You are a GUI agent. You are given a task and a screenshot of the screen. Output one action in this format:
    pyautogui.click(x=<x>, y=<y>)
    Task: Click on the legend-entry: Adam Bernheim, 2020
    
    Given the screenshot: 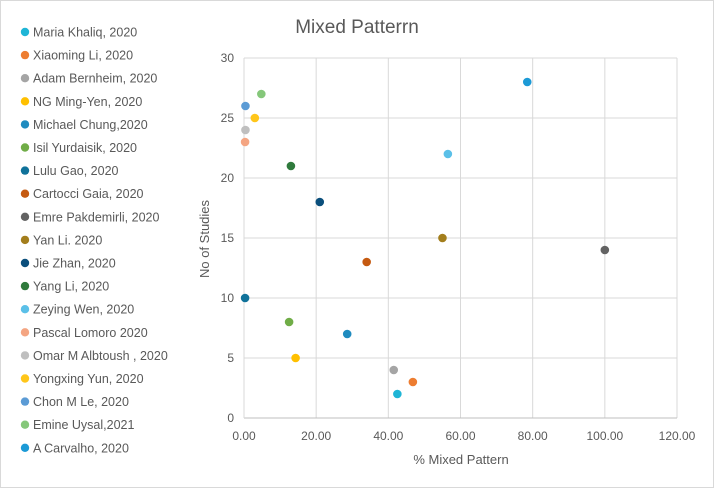 What is the action you would take?
    pyautogui.click(x=88, y=79)
    